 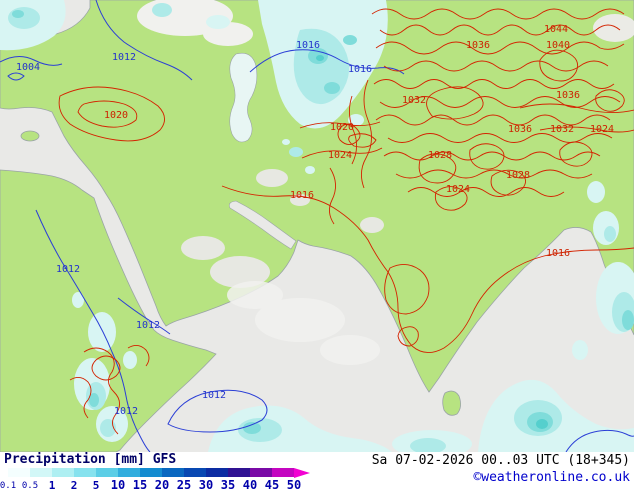 I want to click on scale-value: 35, so click(x=228, y=484).